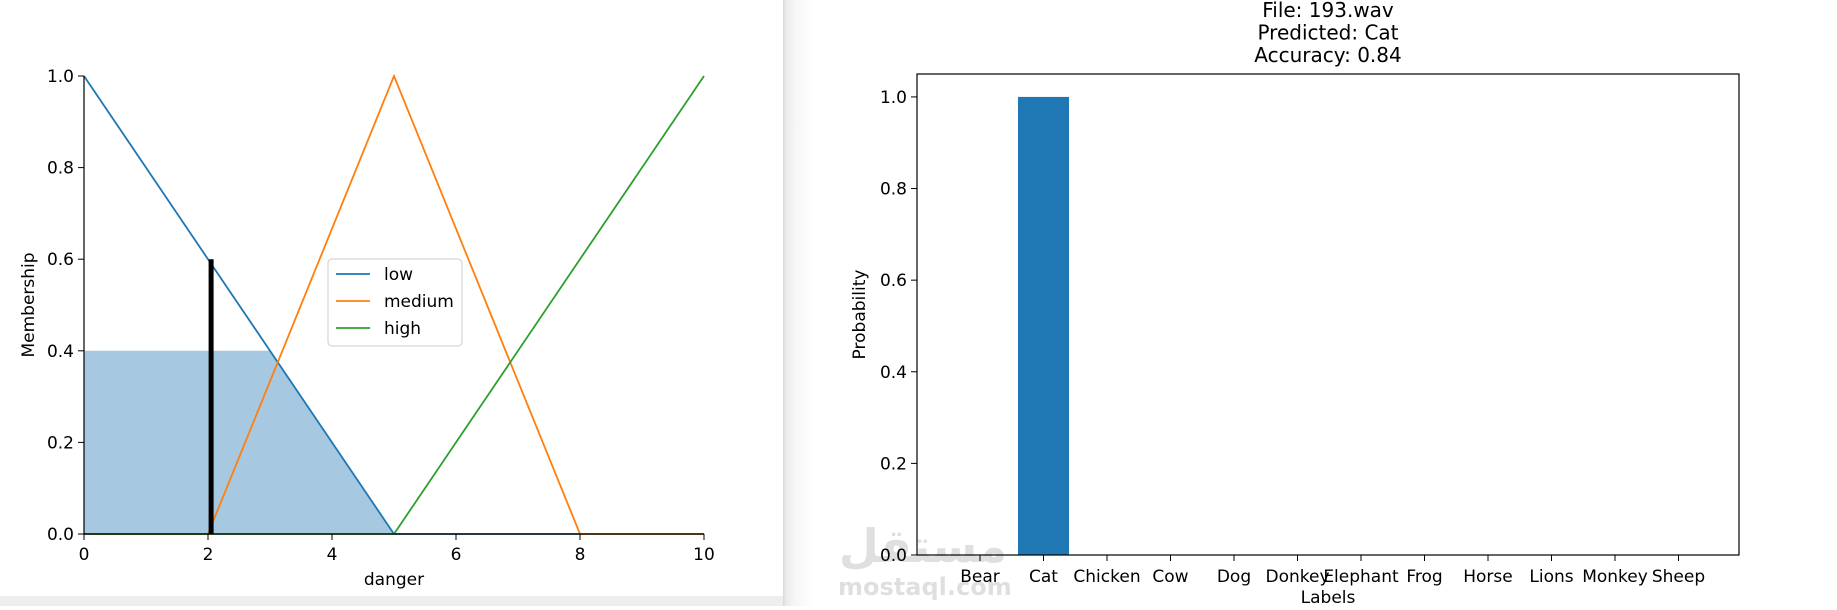 The image size is (1837, 610). I want to click on chart-title-line: Predicted: Cat, so click(1327, 33).